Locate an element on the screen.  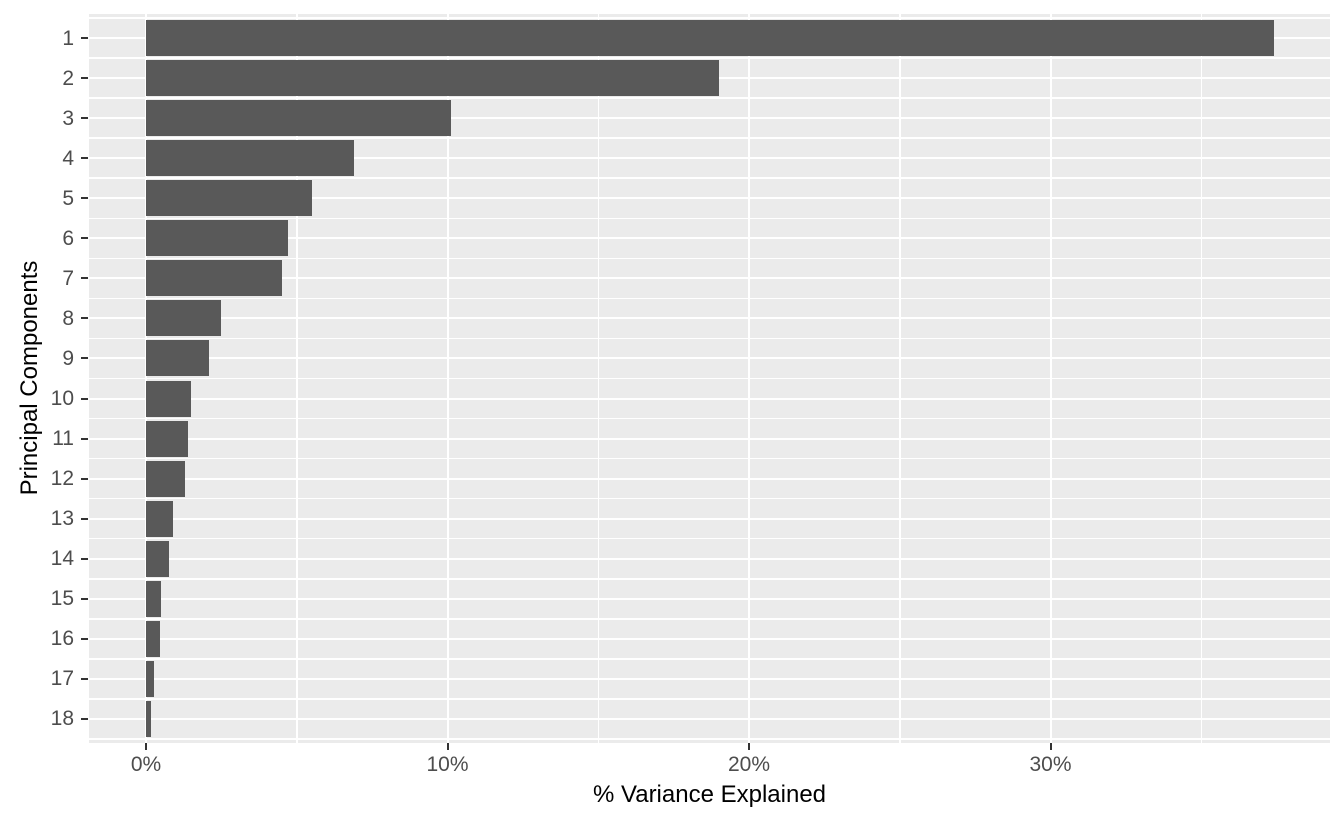
y-tick-label: 6 is located at coordinates (68, 238).